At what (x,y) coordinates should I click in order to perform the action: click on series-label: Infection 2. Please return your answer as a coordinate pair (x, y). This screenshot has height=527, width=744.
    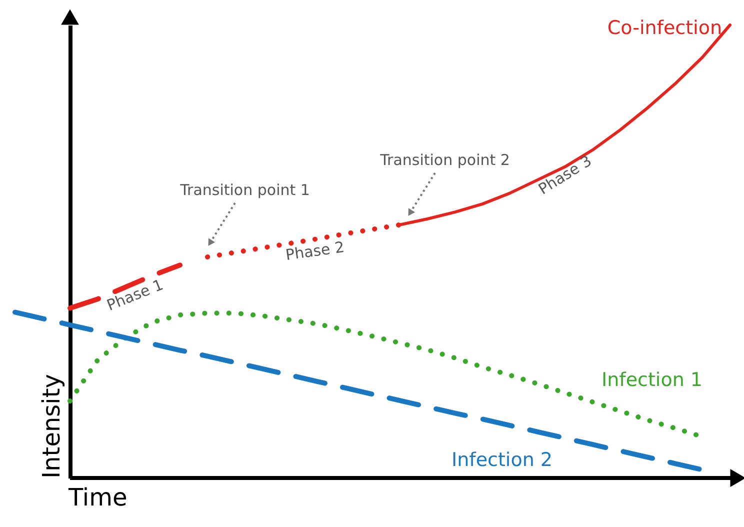
    Looking at the image, I should click on (502, 459).